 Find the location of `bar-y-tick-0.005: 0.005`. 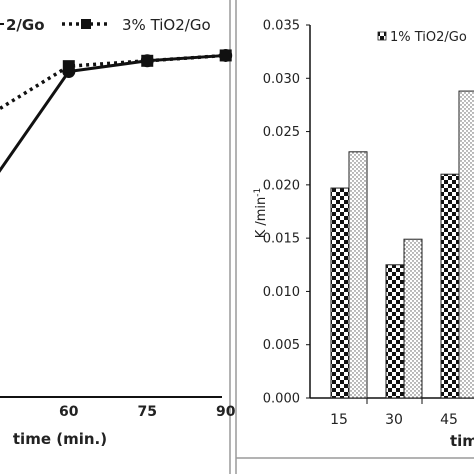

bar-y-tick-0.005: 0.005 is located at coordinates (281, 345).